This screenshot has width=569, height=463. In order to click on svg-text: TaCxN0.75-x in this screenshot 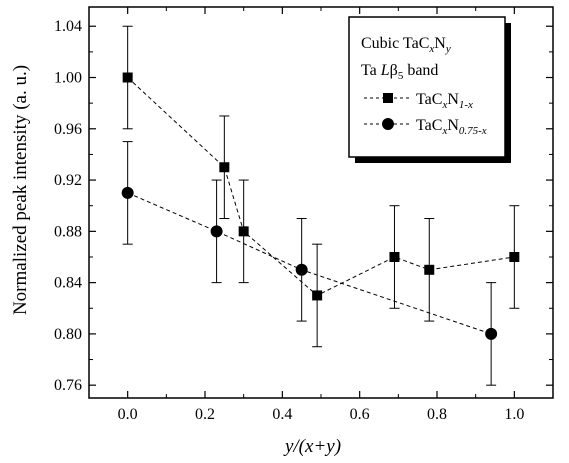, I will do `click(451, 127)`.